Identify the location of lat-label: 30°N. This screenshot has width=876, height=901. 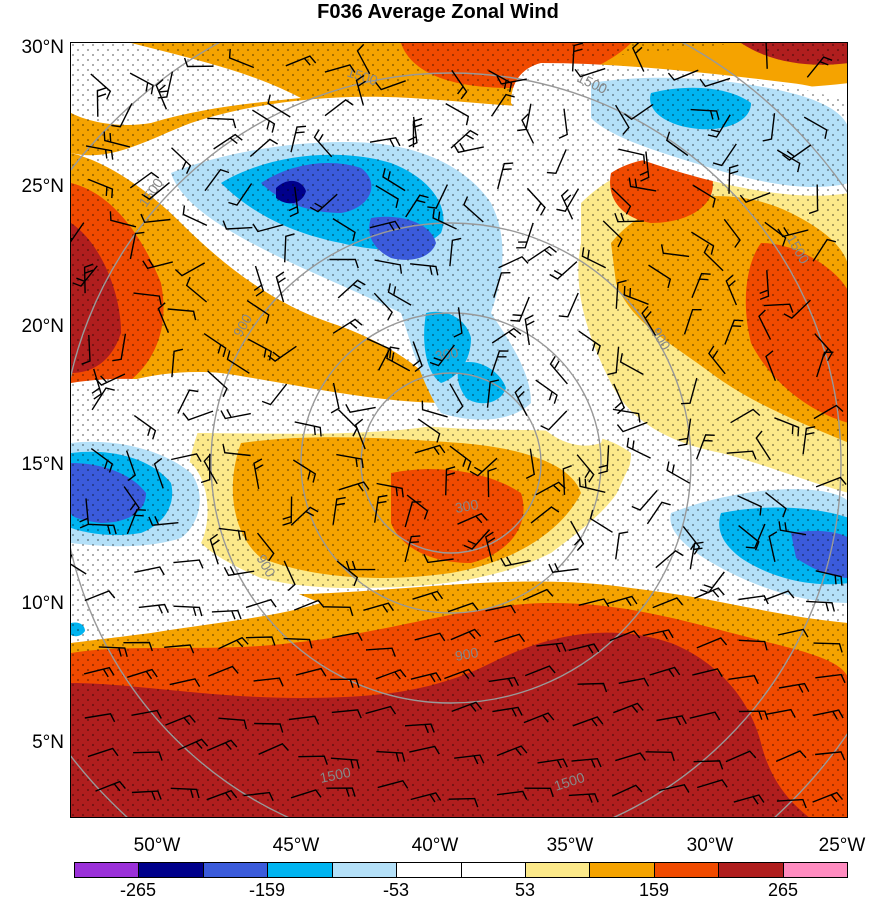
(42, 47).